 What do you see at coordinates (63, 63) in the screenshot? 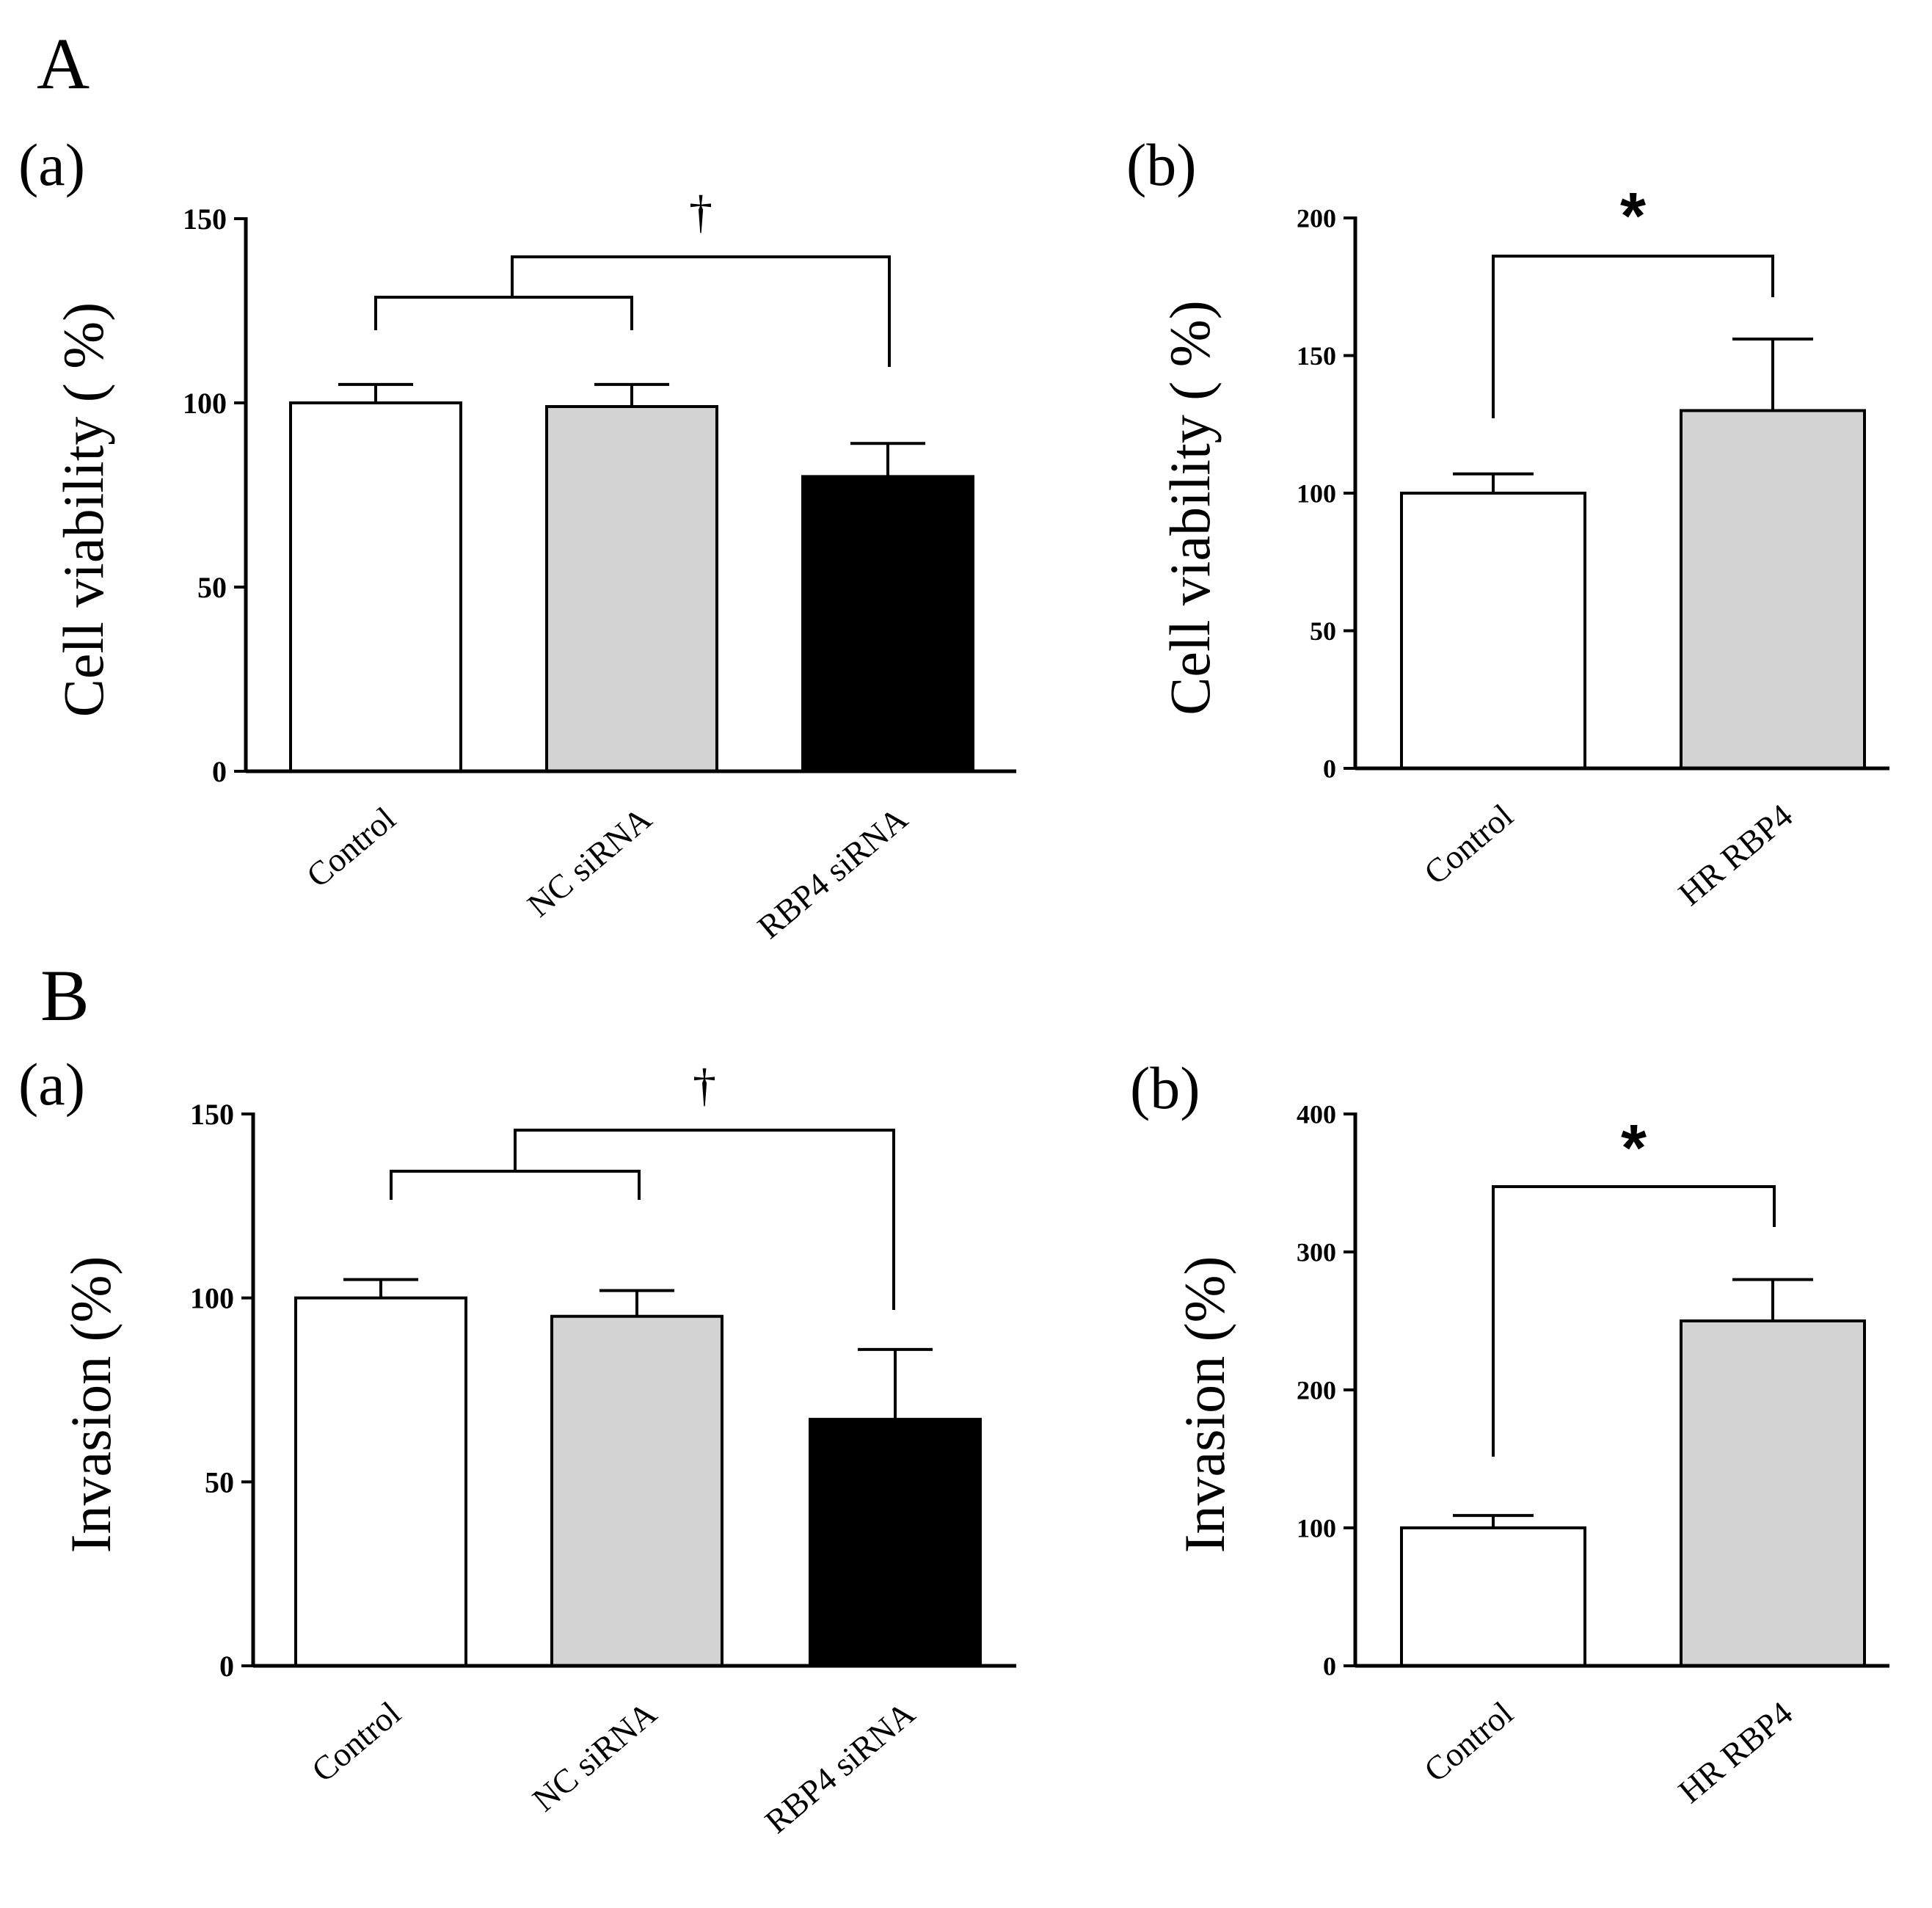
I see `panel-label-A: A` at bounding box center [63, 63].